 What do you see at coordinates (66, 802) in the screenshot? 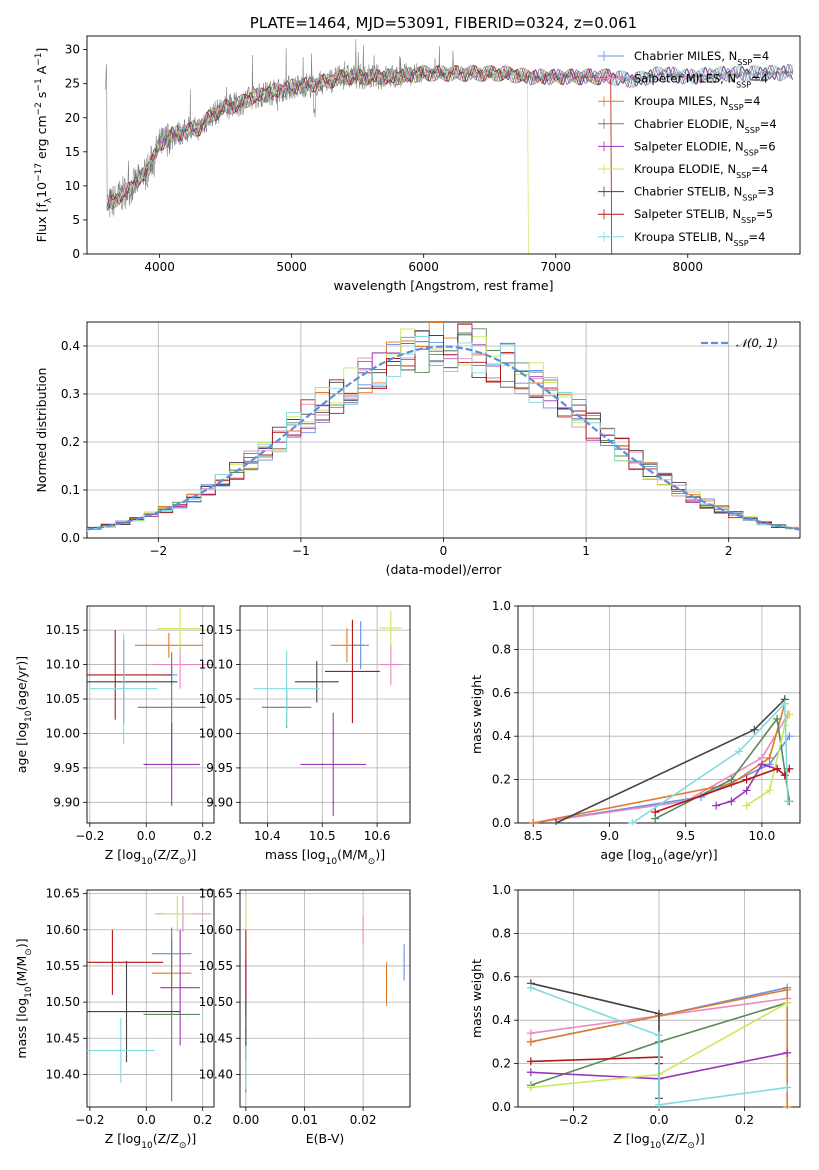
I see `y-tick-label: 9.90` at bounding box center [66, 802].